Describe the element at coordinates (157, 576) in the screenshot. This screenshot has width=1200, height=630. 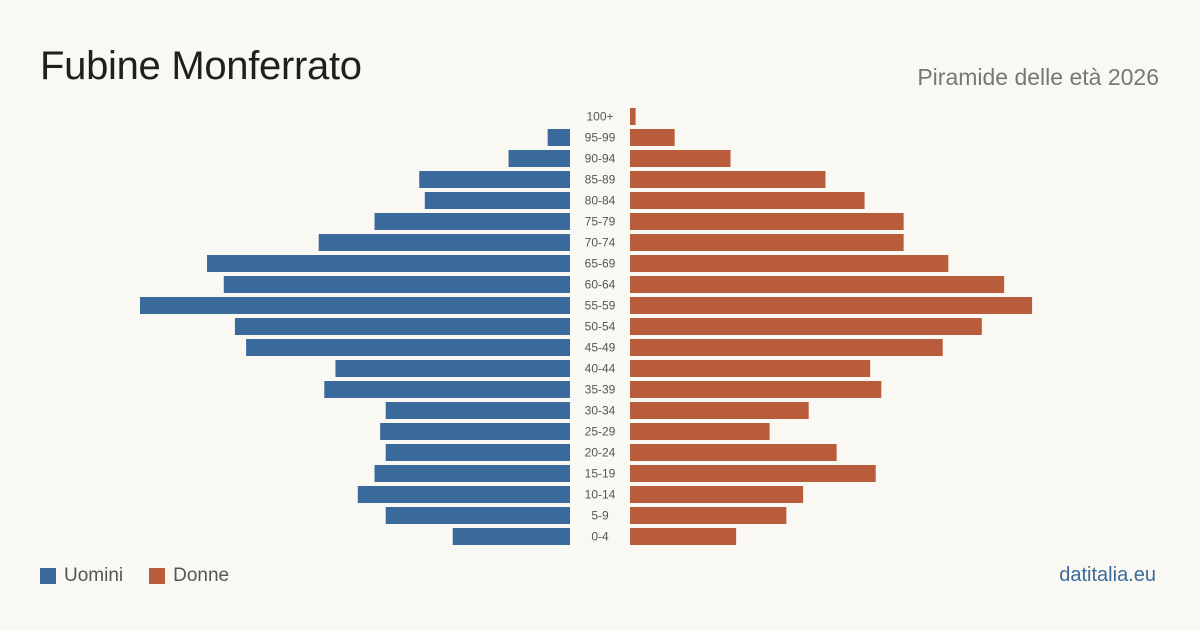
I see `legend-swatch-women` at that location.